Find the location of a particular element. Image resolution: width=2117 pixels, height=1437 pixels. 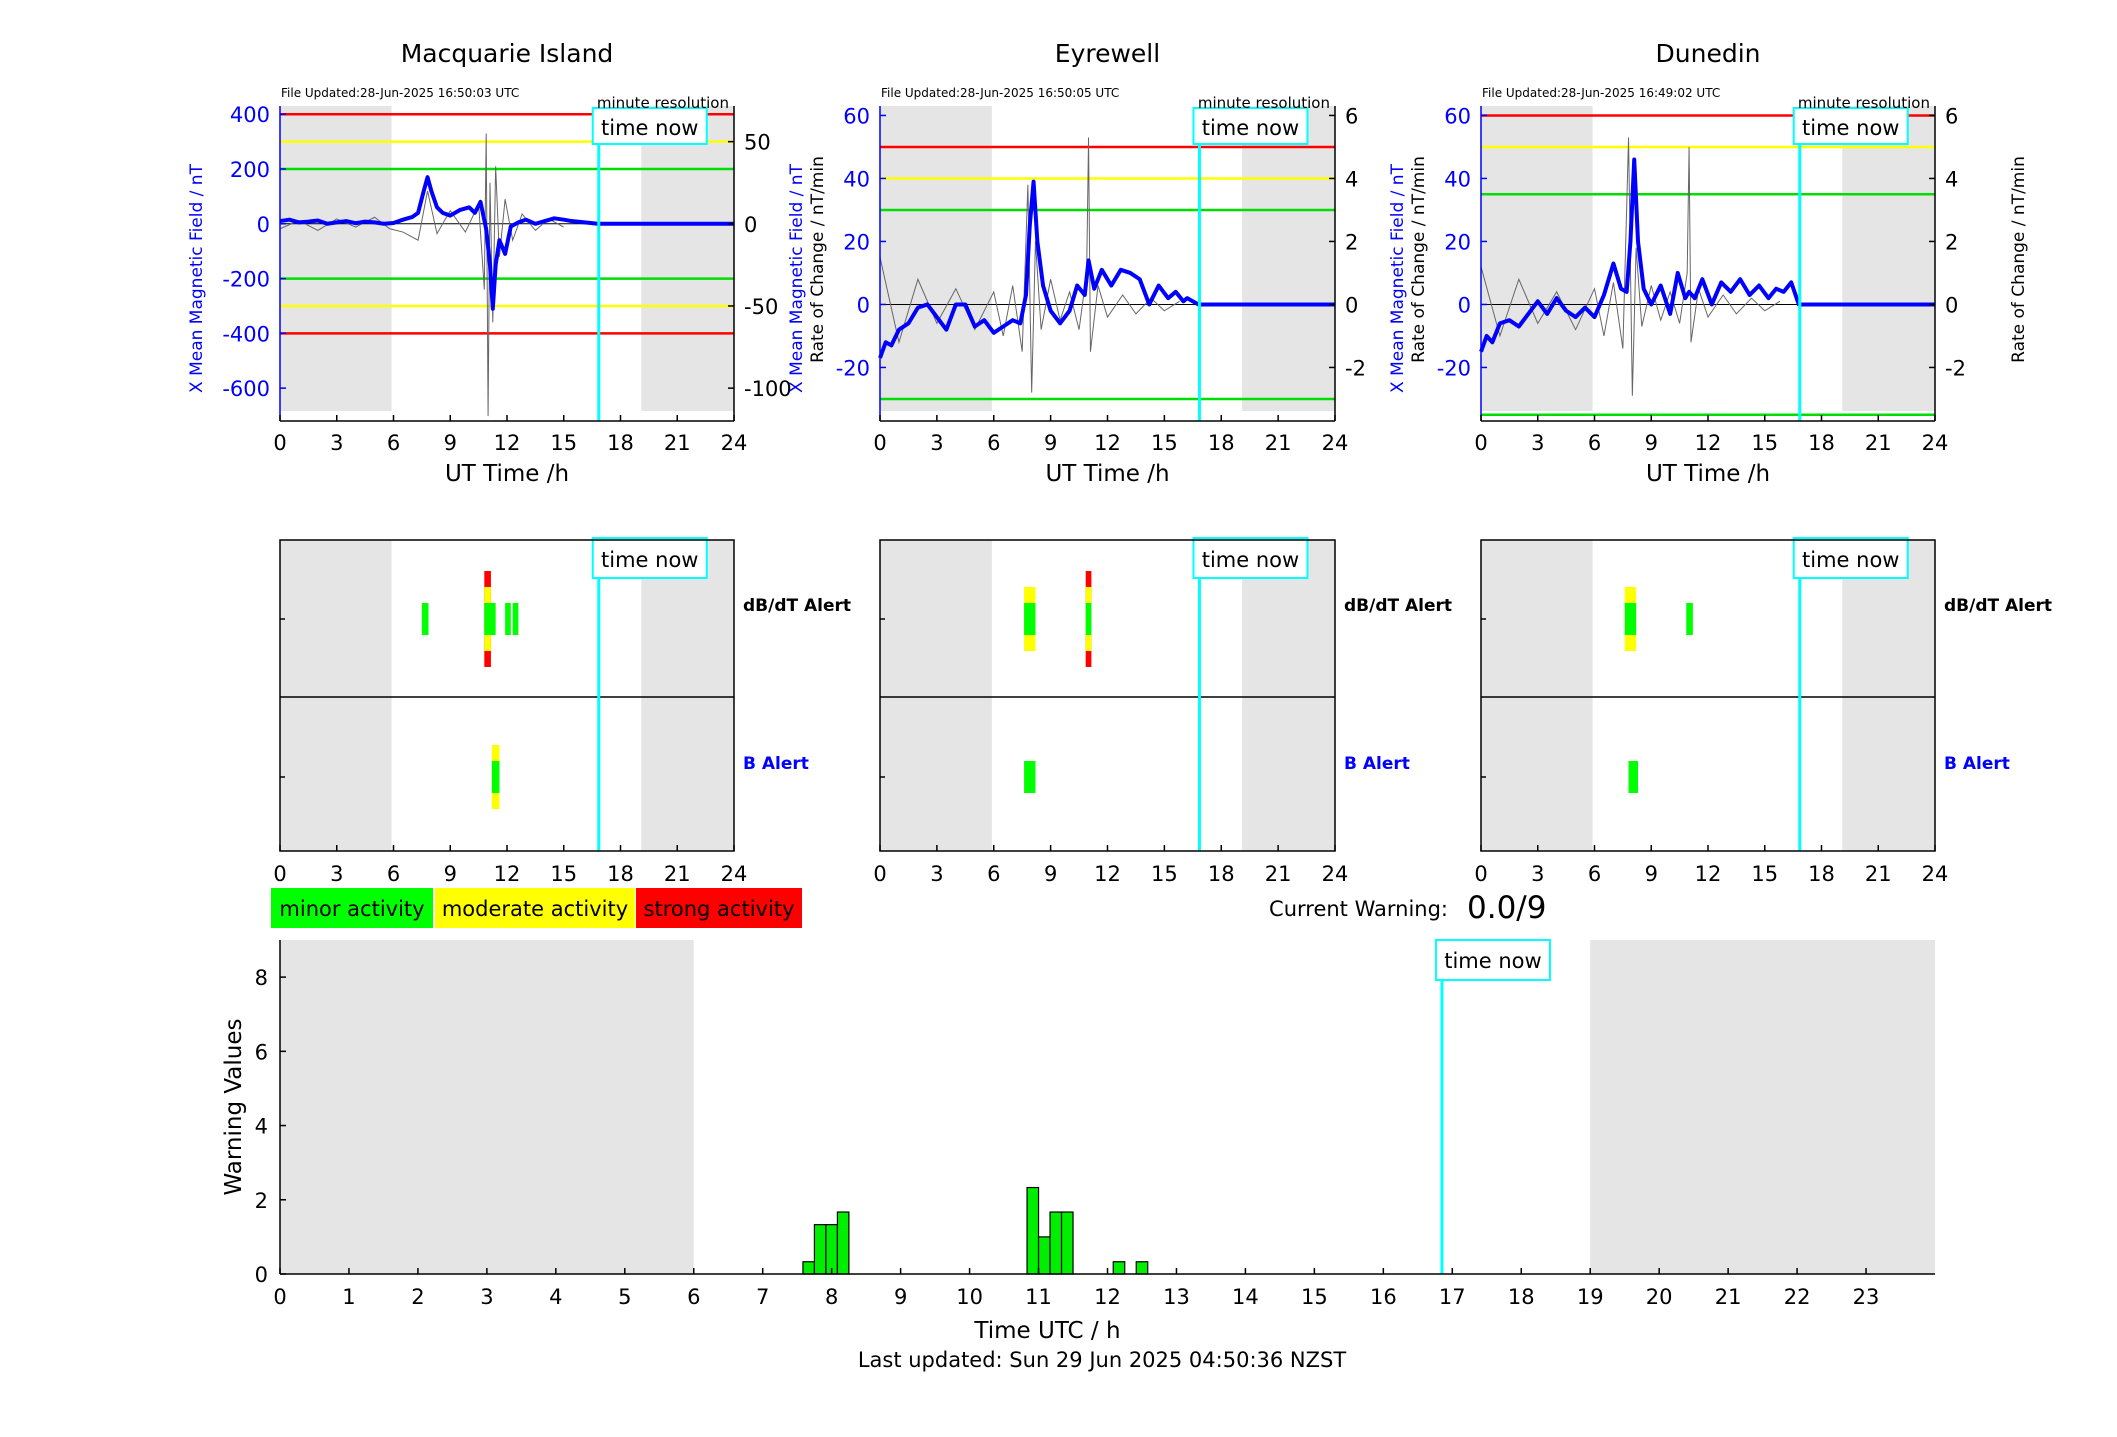

legend-label-minor: minor activity is located at coordinates (351, 909).